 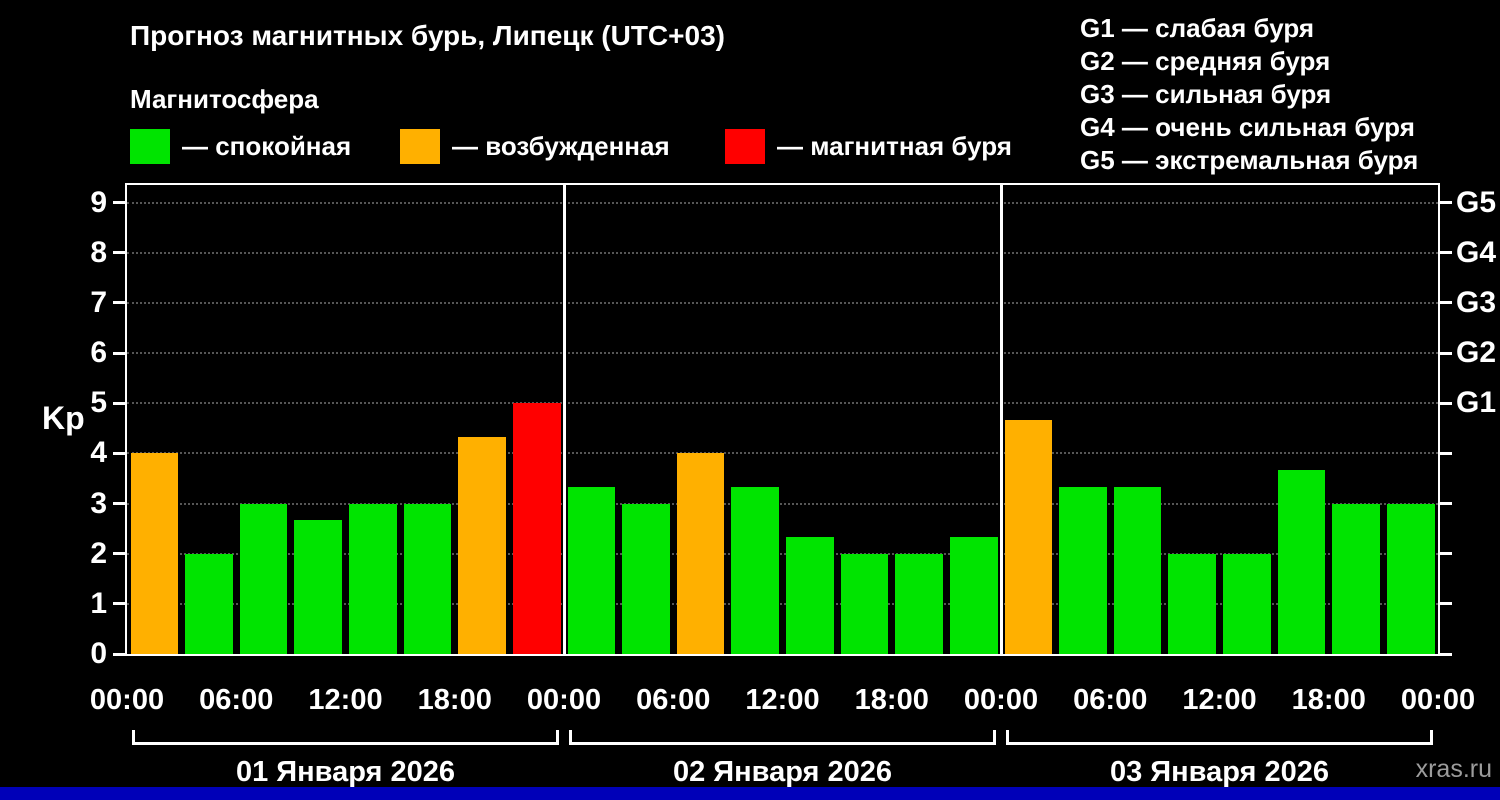 What do you see at coordinates (98, 503) in the screenshot?
I see `y-tick-label: 3` at bounding box center [98, 503].